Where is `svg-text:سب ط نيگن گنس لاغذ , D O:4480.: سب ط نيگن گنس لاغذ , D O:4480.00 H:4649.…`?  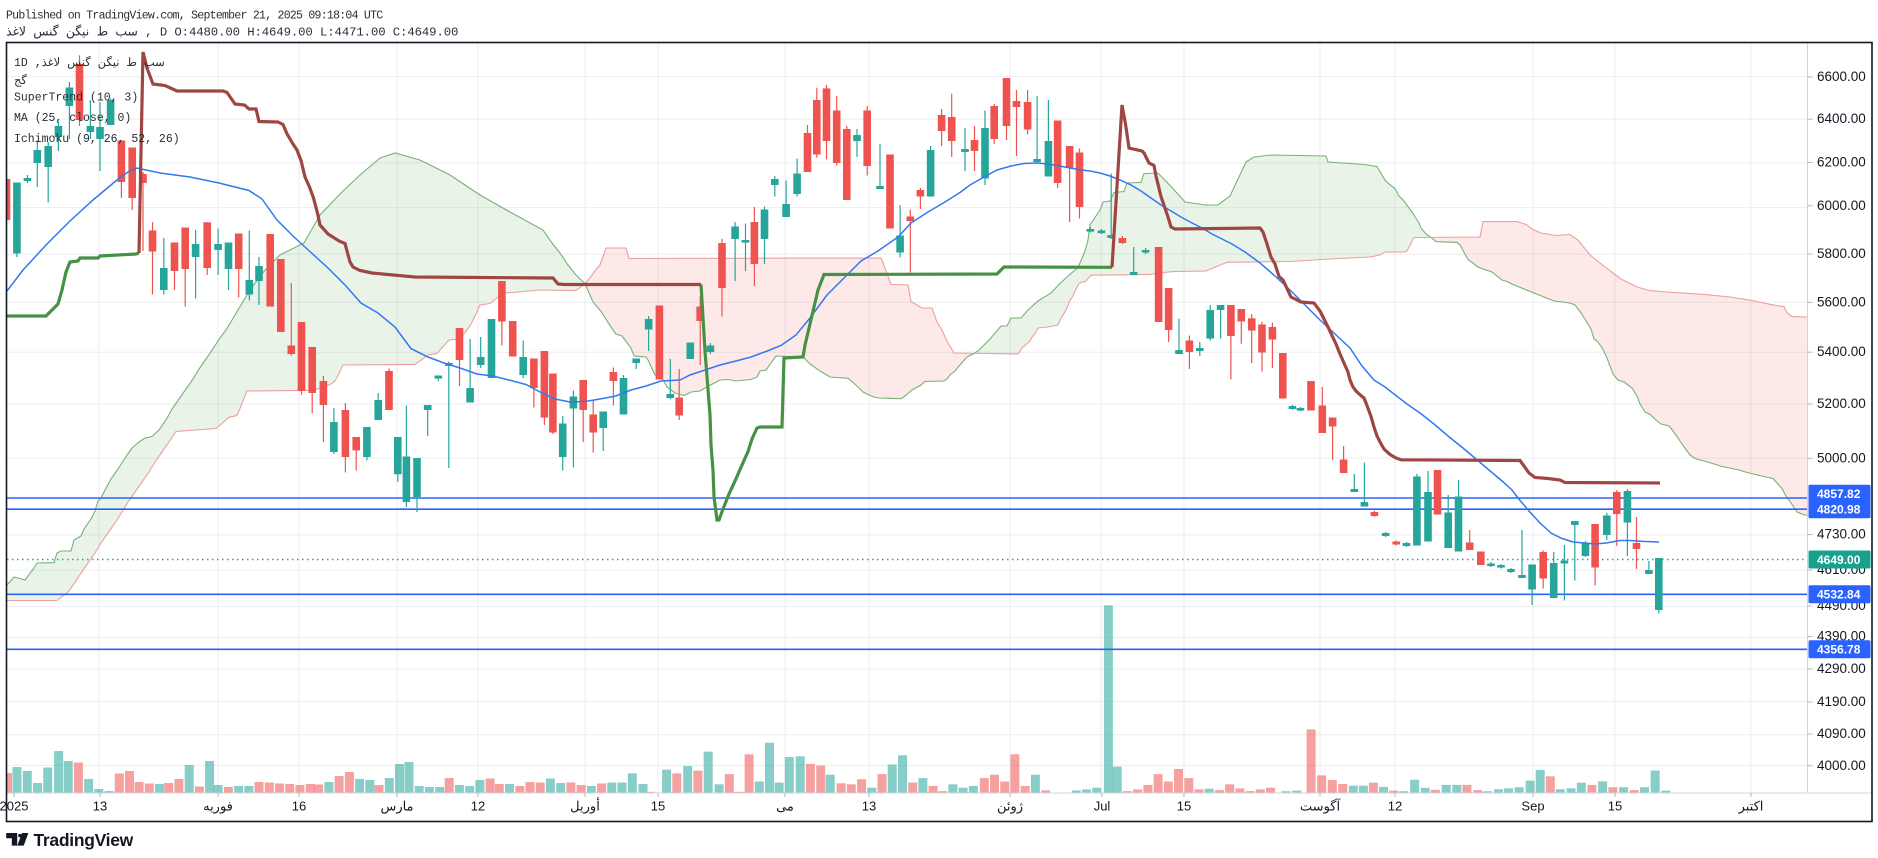 svg-text:سب ط نيگن گنس لاغذ , D O:4480.: سب ط نيگن گنس لاغذ , D O:4480.00 H:4649.… is located at coordinates (232, 32).